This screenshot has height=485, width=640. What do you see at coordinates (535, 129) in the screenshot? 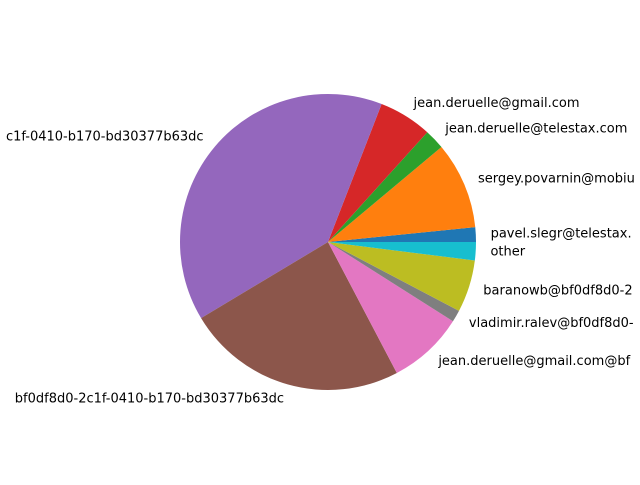
I see `pie-slice-label-2: jean.deruelle@telestax.com` at bounding box center [535, 129].